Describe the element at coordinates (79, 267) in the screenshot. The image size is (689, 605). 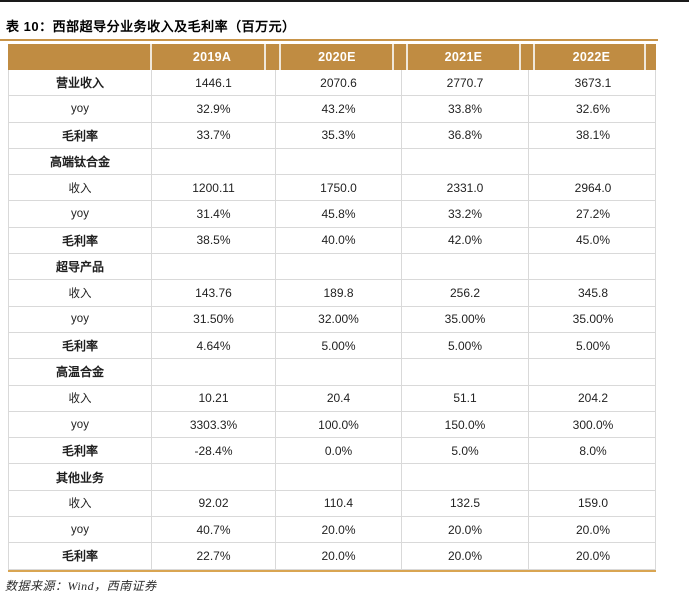
I see `row-label: 超导产品` at that location.